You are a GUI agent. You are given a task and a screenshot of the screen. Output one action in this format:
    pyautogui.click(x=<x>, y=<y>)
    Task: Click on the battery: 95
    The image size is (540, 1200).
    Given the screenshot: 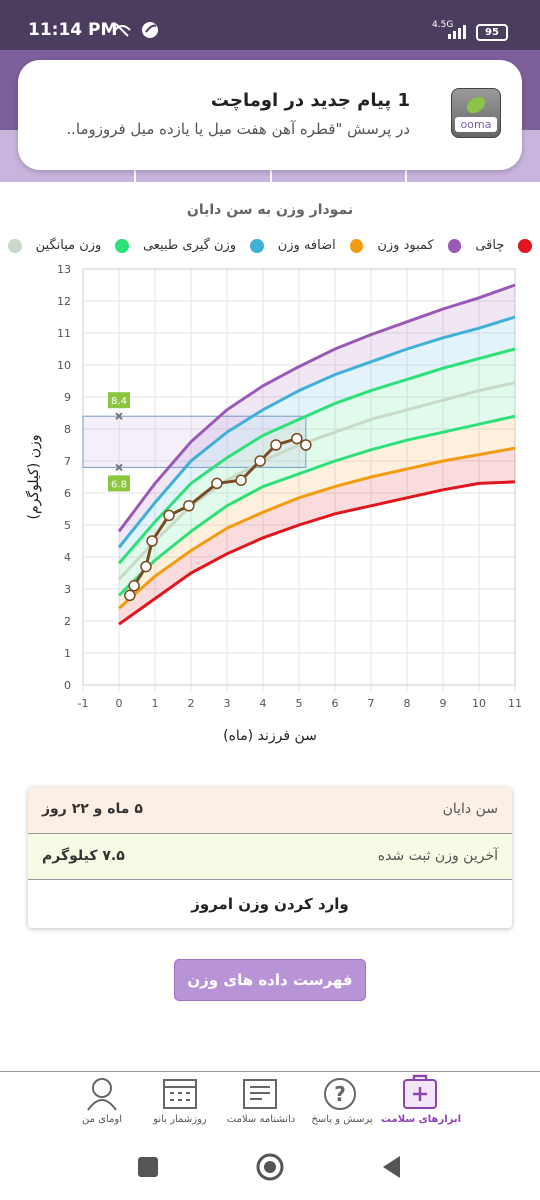 What is the action you would take?
    pyautogui.click(x=492, y=32)
    